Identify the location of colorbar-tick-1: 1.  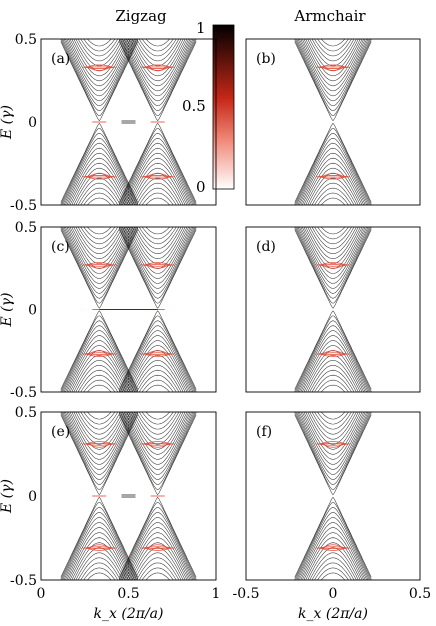
(201, 28).